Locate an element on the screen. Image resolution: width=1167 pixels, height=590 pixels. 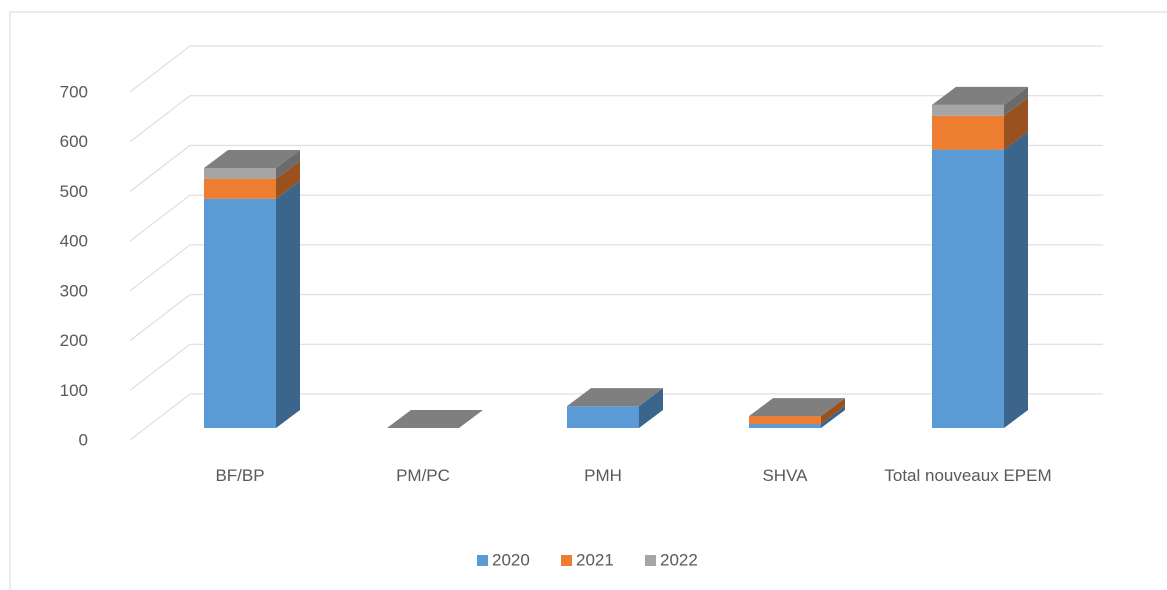
legend-label: 2022 is located at coordinates (679, 559).